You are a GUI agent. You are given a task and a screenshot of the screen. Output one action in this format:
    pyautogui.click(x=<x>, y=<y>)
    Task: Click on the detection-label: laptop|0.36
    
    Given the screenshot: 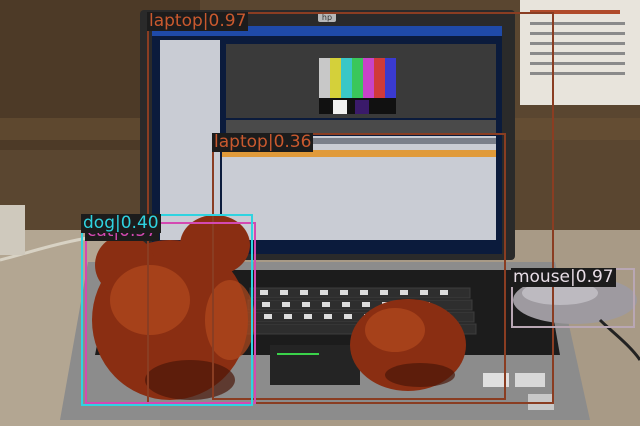 What is the action you would take?
    pyautogui.click(x=263, y=141)
    